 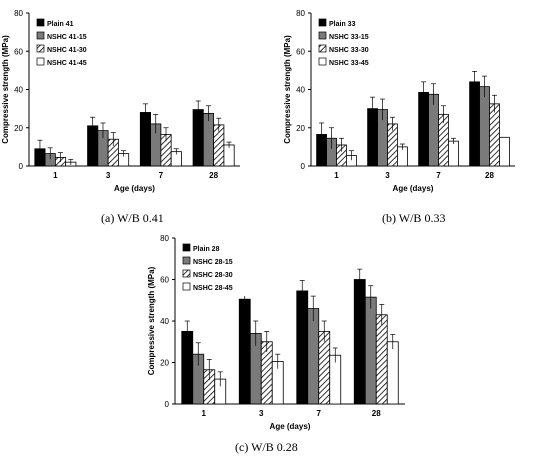 I want to click on caption-a: (a) W/B 0.41, so click(x=132, y=218).